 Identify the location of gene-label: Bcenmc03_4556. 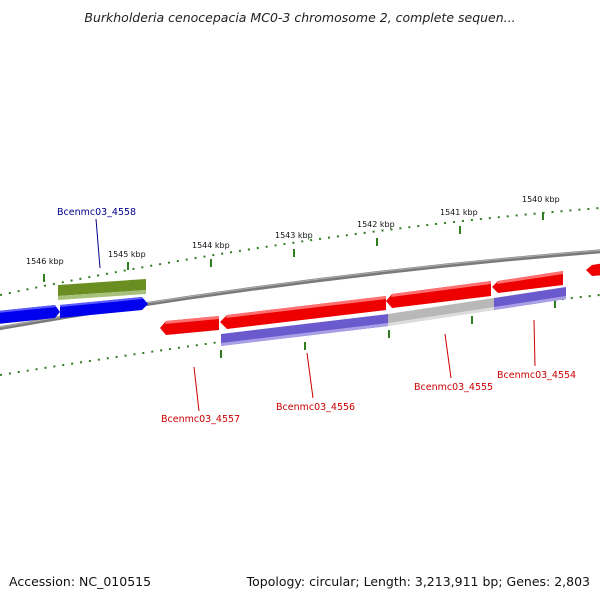
(315, 407).